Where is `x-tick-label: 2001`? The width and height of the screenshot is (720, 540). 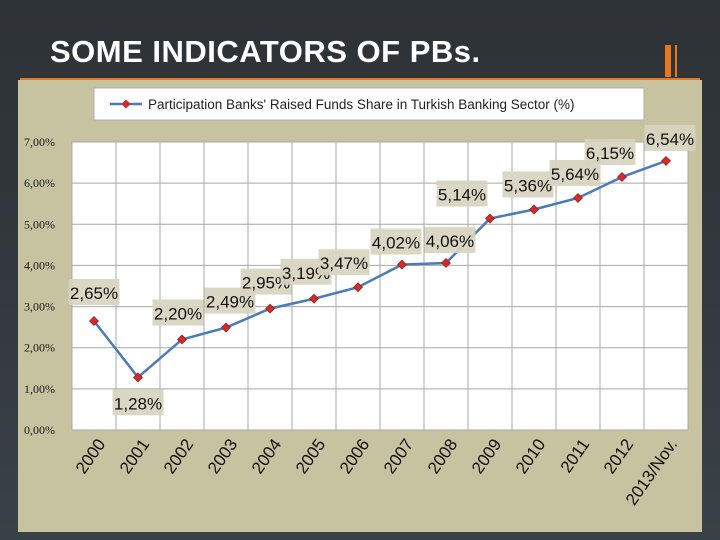
x-tick-label: 2001 is located at coordinates (134, 456).